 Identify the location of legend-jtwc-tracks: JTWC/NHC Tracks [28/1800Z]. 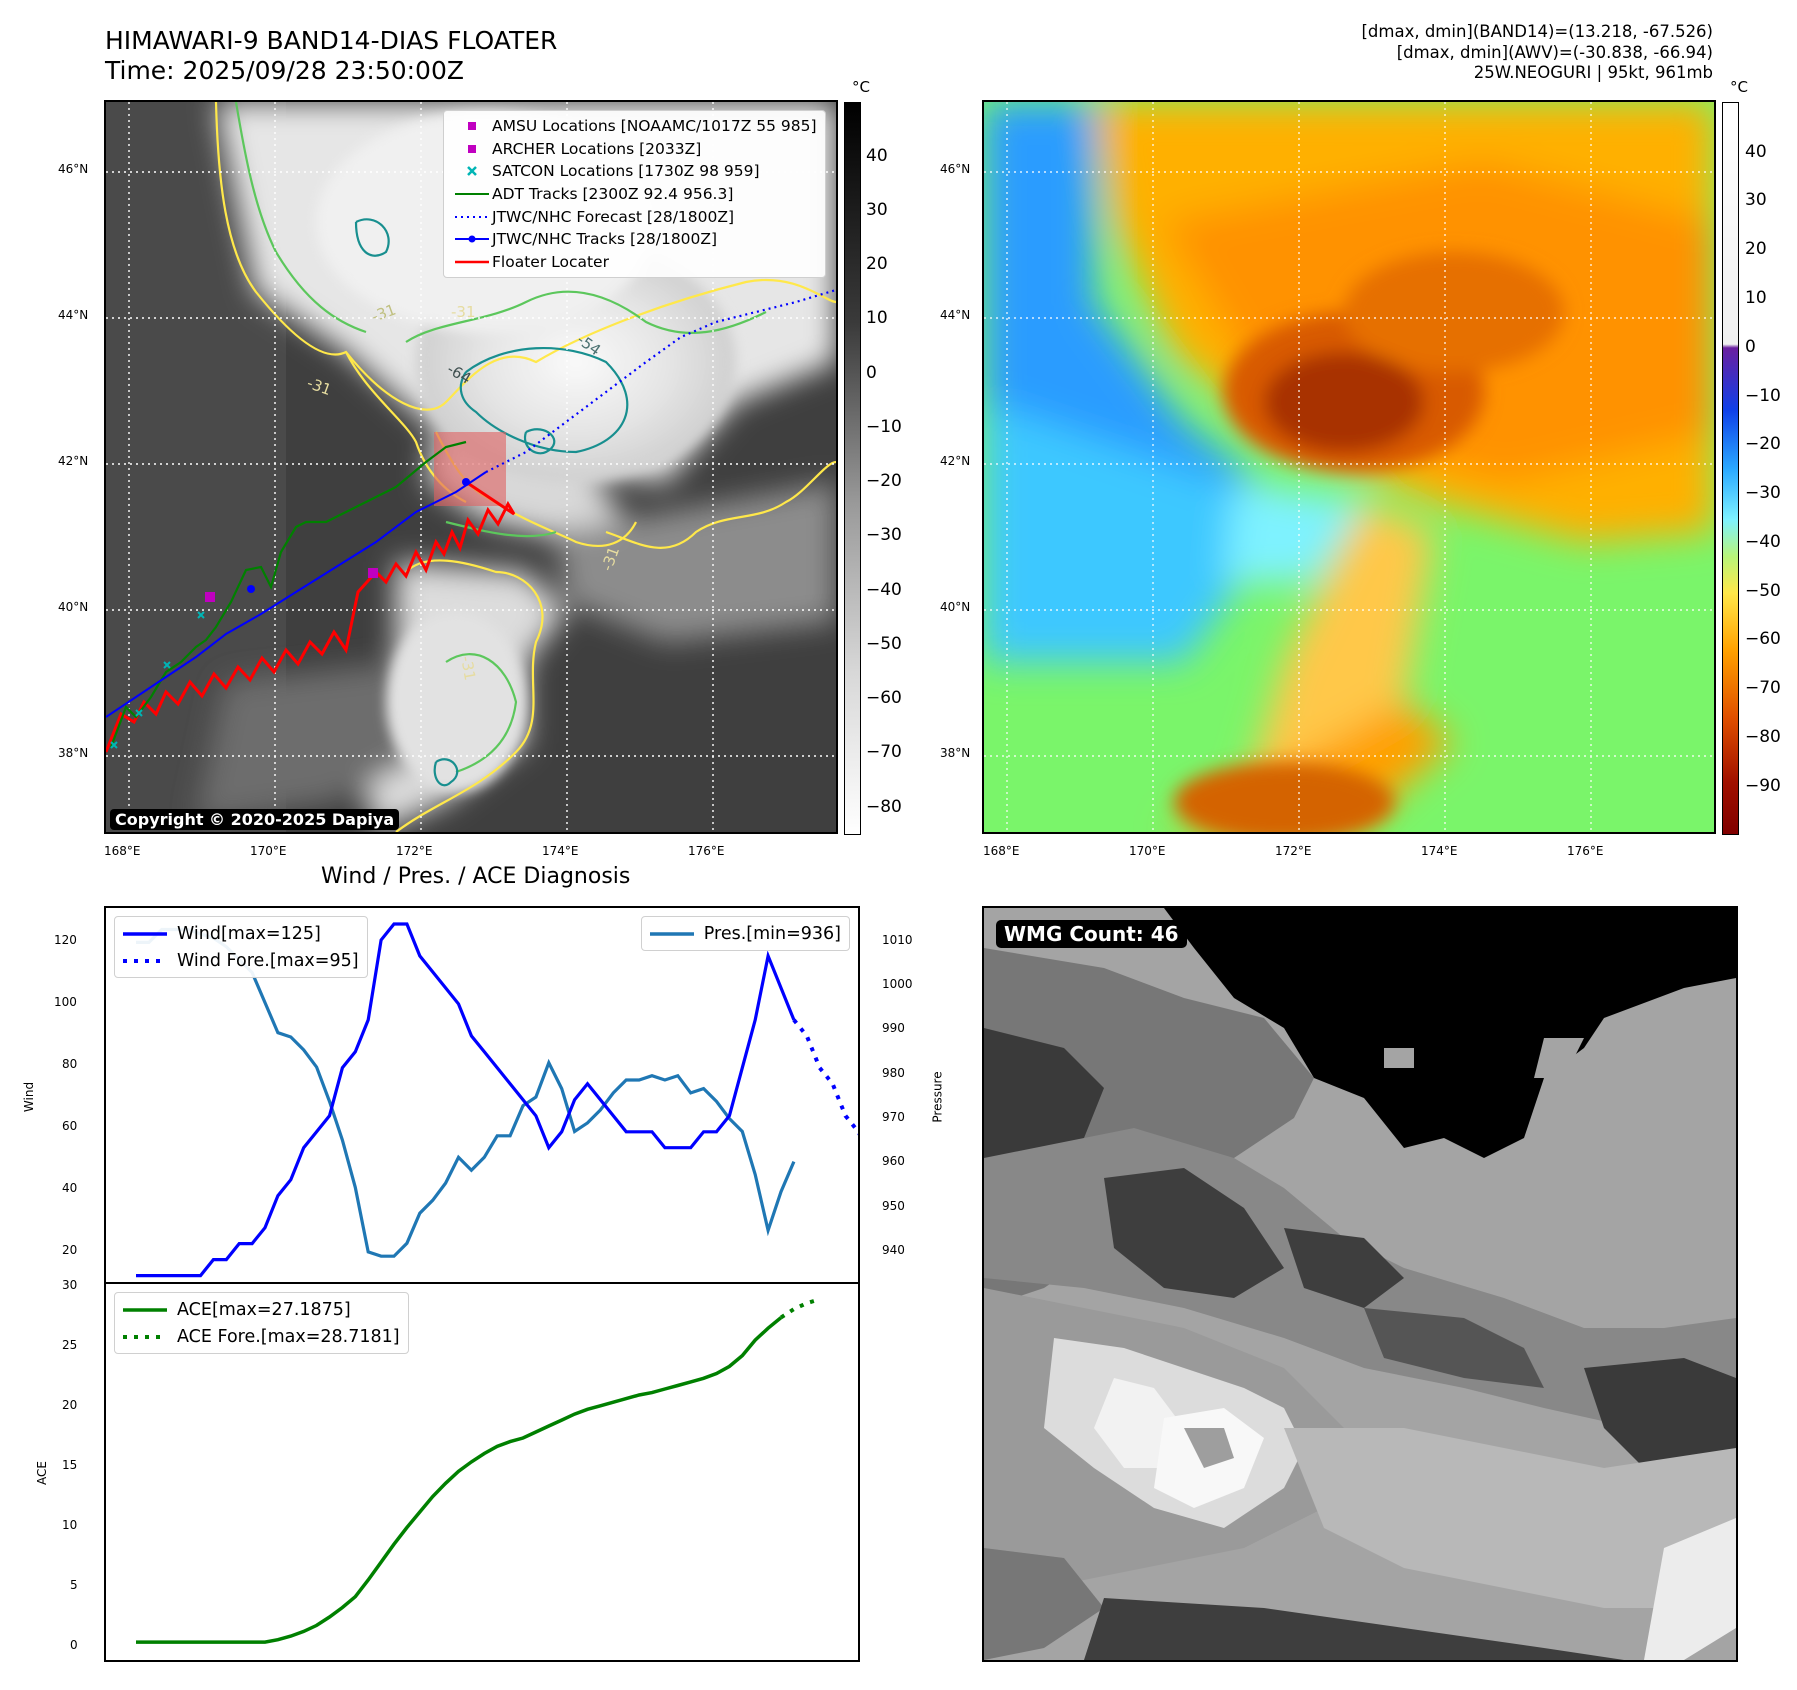
(634, 239).